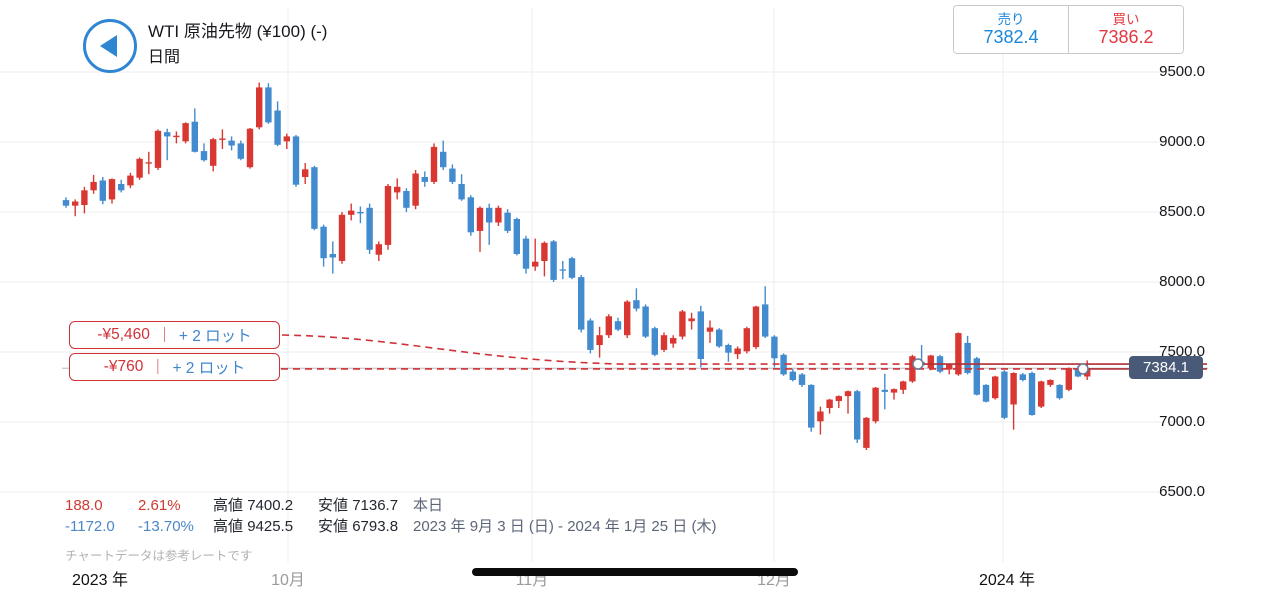  I want to click on y-axis-tick: 6500.0, so click(1182, 491).